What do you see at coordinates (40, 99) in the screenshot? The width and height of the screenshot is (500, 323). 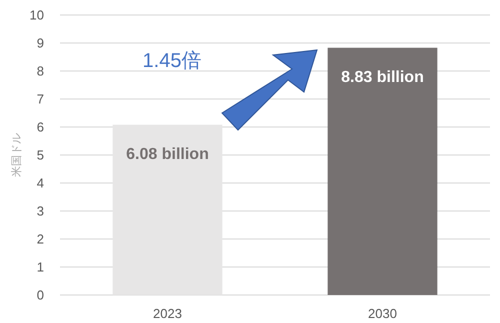 I see `y-tick-label: 7` at bounding box center [40, 99].